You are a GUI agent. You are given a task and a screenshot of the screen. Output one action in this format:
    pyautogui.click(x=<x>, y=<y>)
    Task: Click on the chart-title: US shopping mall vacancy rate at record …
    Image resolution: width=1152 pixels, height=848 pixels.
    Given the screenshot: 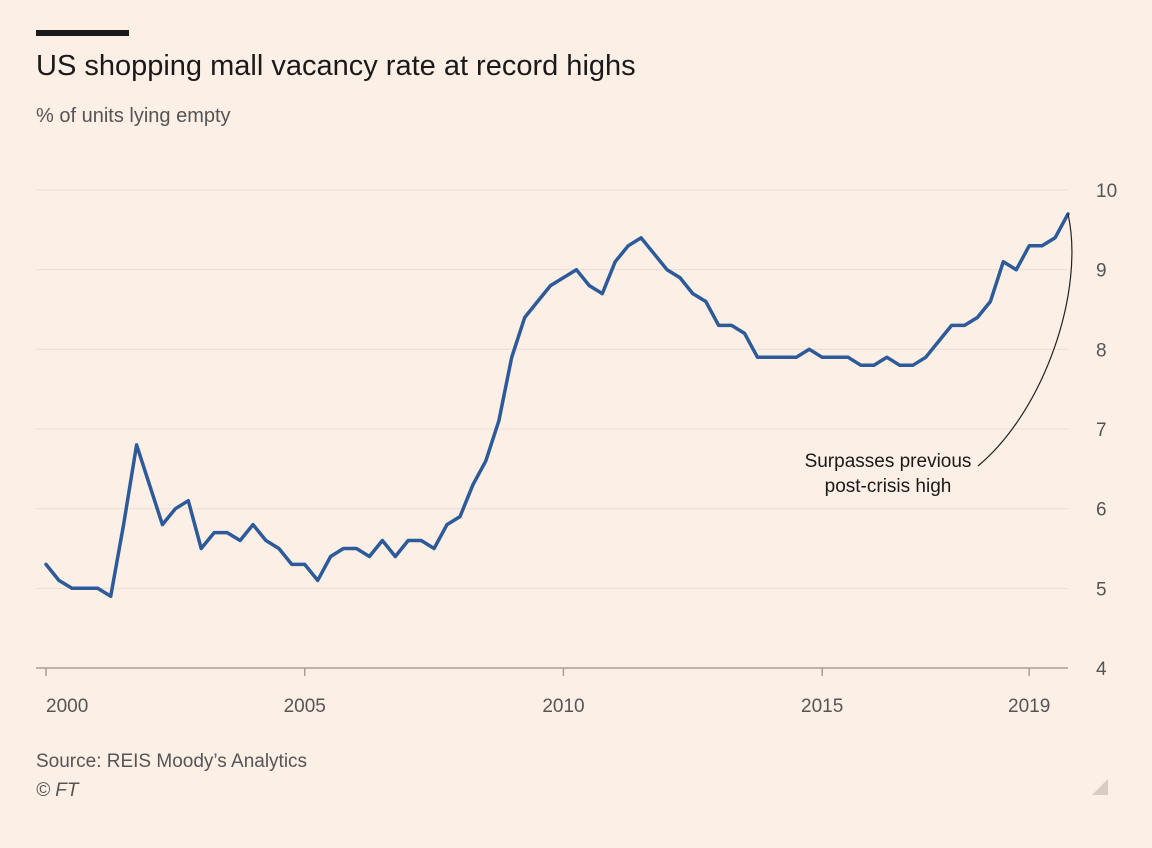 What is the action you would take?
    pyautogui.click(x=336, y=66)
    